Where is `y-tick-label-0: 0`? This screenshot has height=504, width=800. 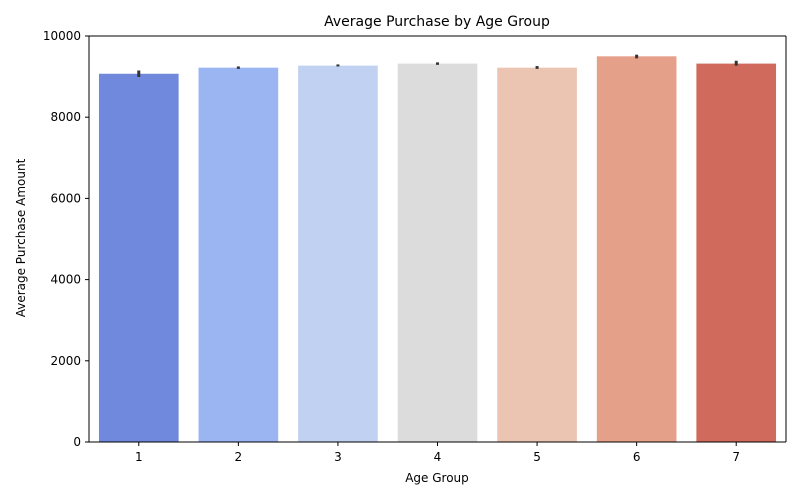
y-tick-label-0: 0 is located at coordinates (77, 442).